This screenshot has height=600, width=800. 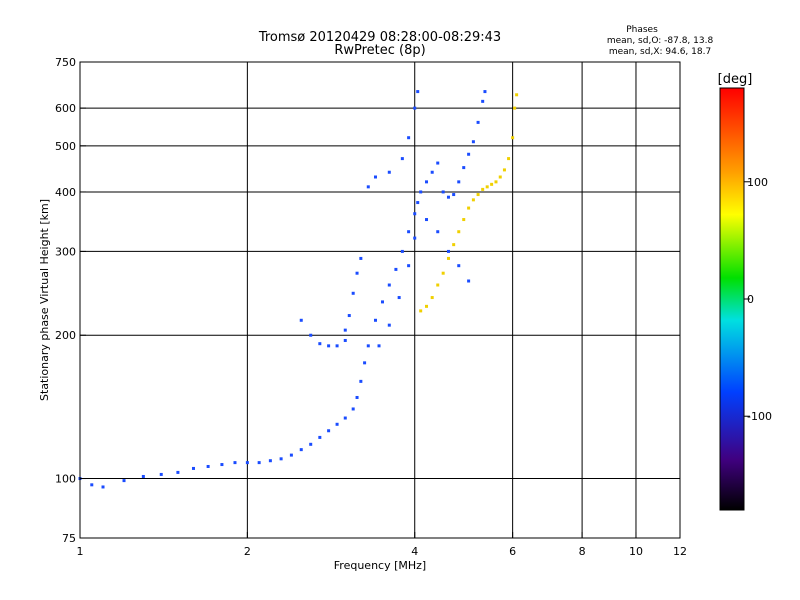 I want to click on y-tick-label: 200, so click(x=65, y=335).